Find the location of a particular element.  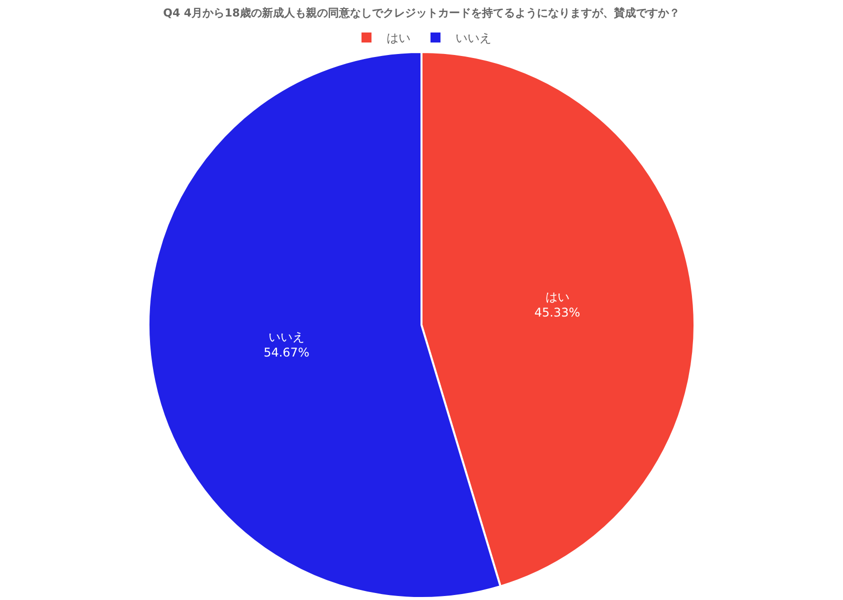

data-label: 45.33% is located at coordinates (557, 313).